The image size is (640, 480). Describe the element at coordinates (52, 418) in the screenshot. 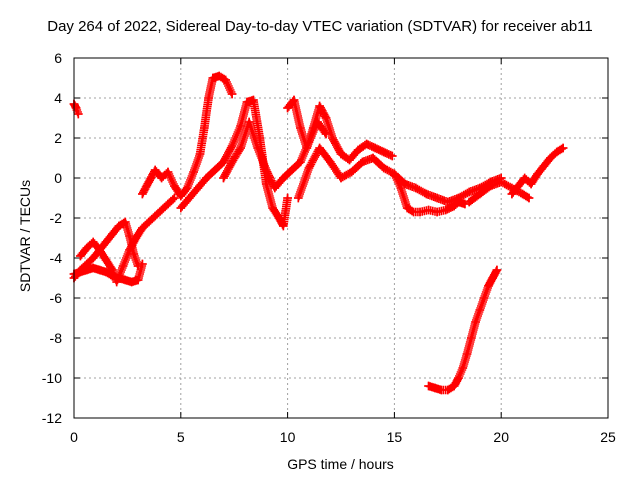

I see `y-tick-label: -12` at that location.